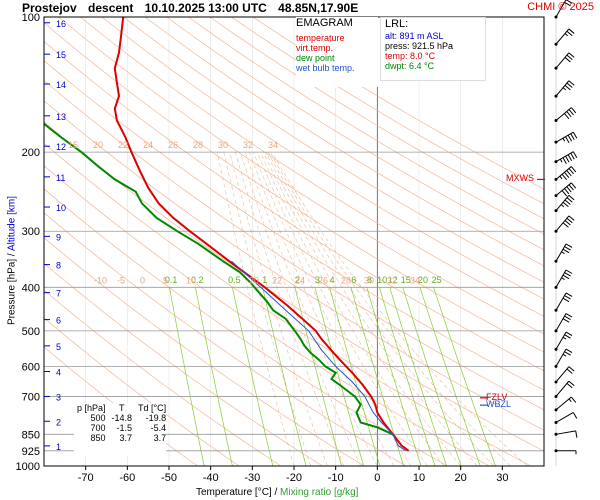  What do you see at coordinates (406, 280) in the screenshot?
I see `mixing-ratio-label: 15` at bounding box center [406, 280].